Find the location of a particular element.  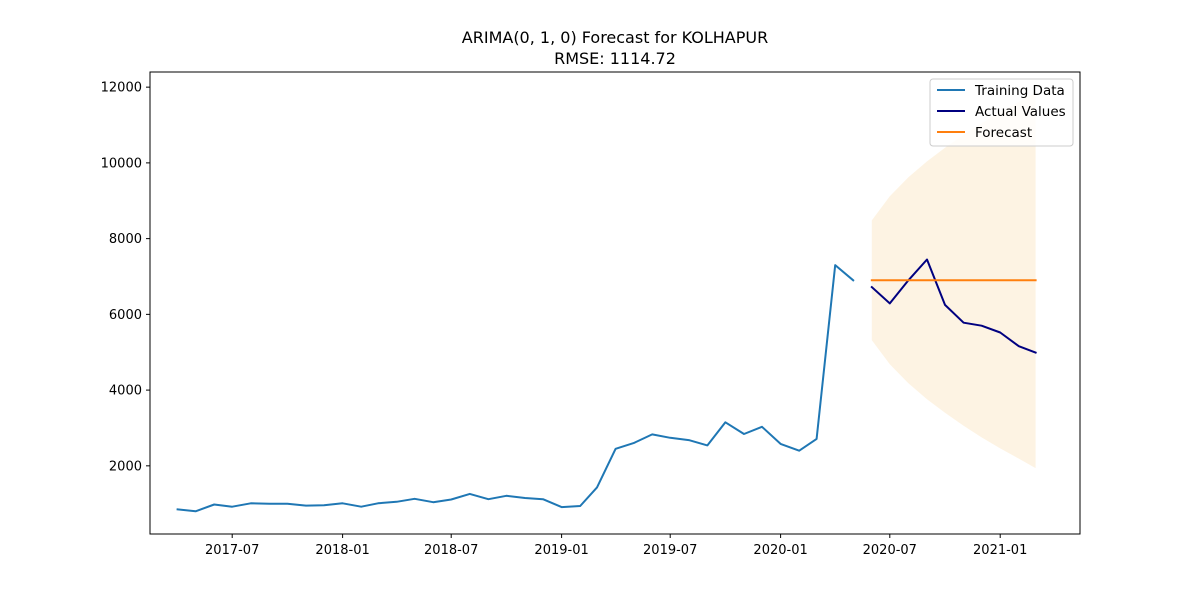

y-tick-label: 6000 is located at coordinates (125, 315).